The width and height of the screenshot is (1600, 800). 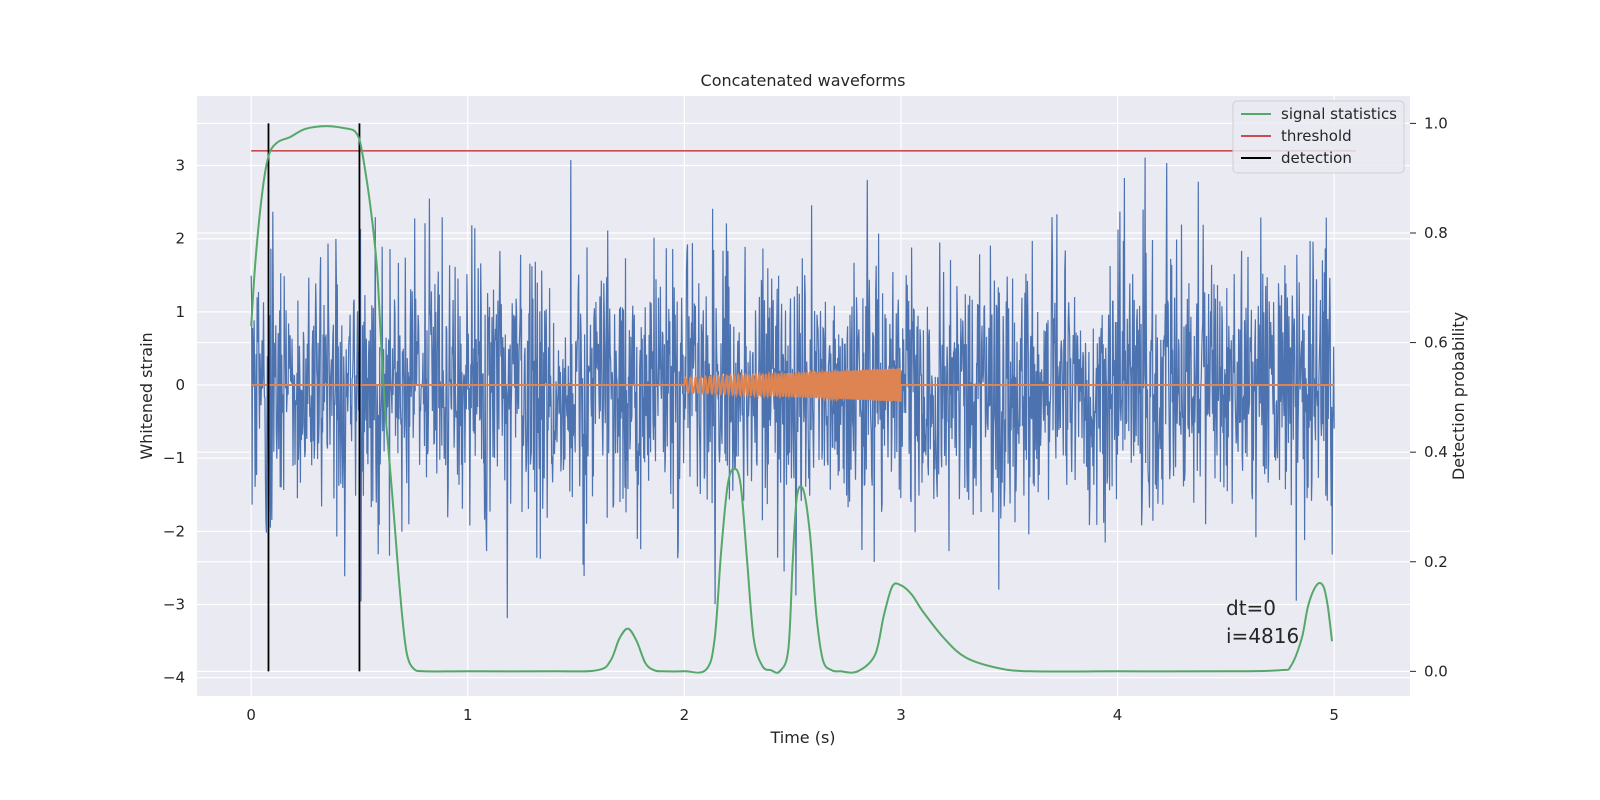 What do you see at coordinates (685, 715) in the screenshot?
I see `x-tick-label: 2` at bounding box center [685, 715].